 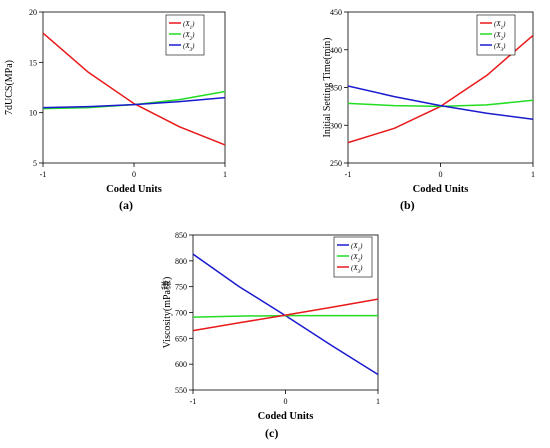 I want to click on caption-a: (a), so click(x=126, y=205).